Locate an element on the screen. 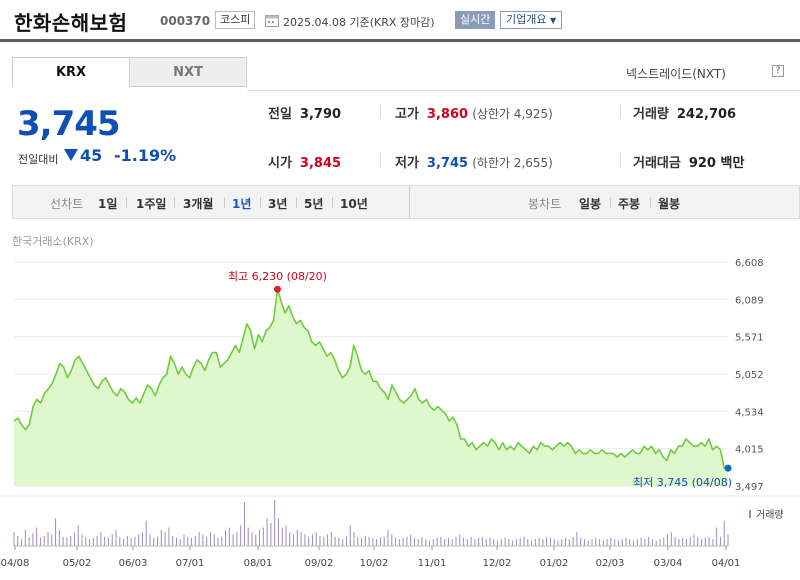  realtime-button: 실시간 is located at coordinates (475, 20).